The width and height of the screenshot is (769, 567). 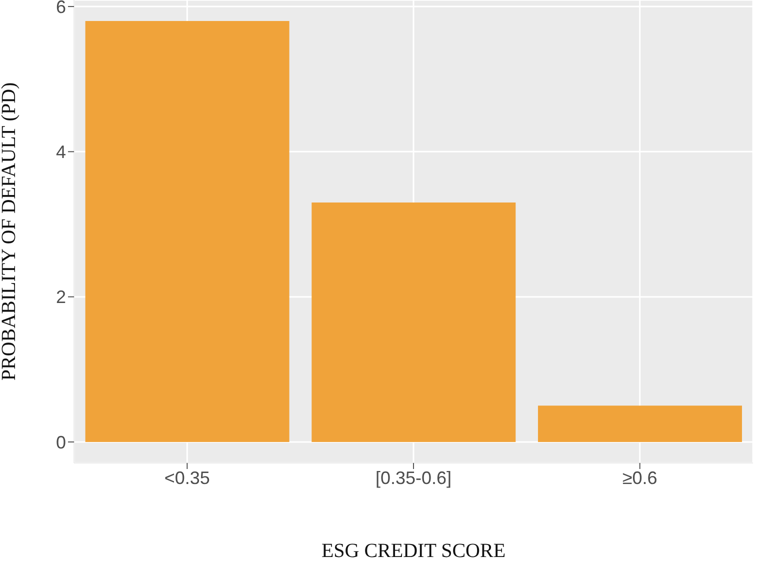 I want to click on x-tick-label: <0.35, so click(x=187, y=478).